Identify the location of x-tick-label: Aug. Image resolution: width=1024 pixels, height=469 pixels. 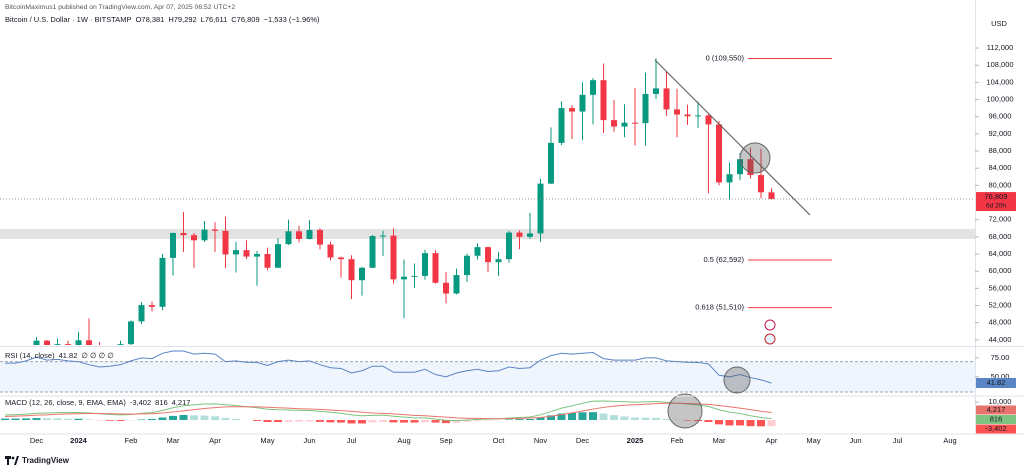
(949, 440).